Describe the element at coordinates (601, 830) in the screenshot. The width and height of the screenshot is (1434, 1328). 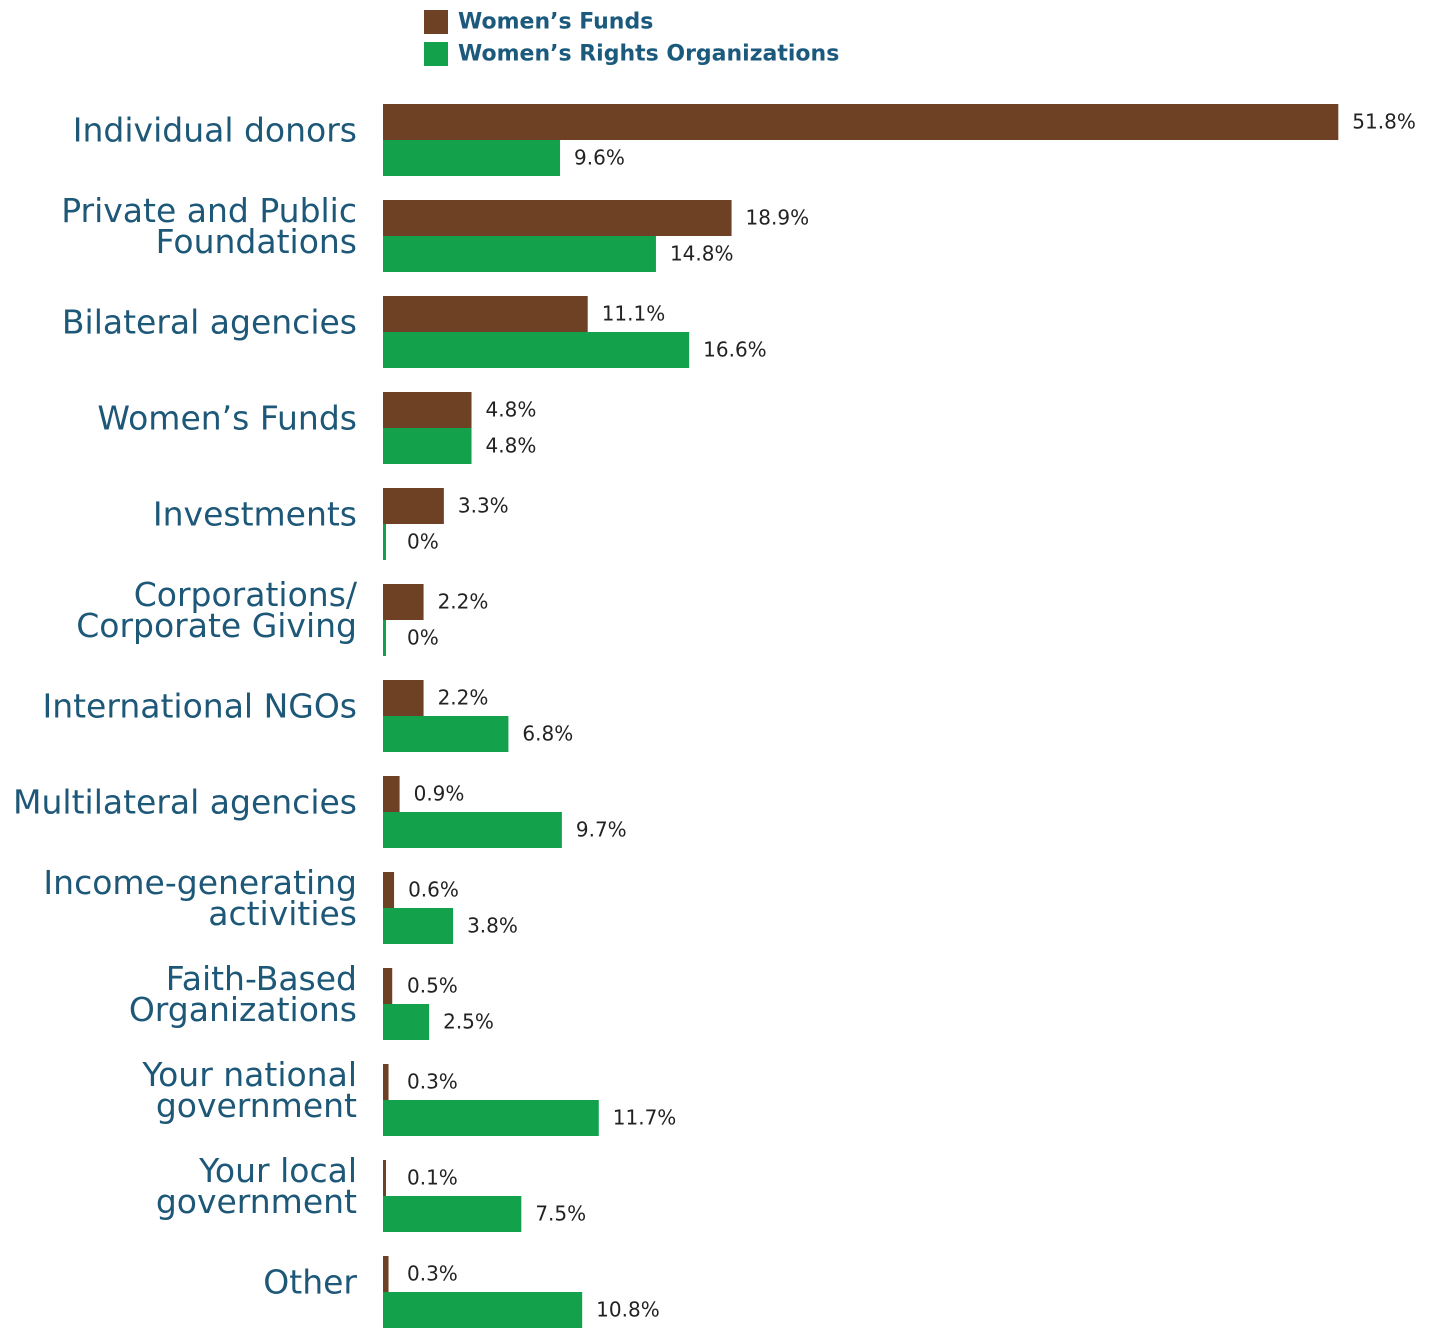
I see `value-label: 9.7%` at that location.